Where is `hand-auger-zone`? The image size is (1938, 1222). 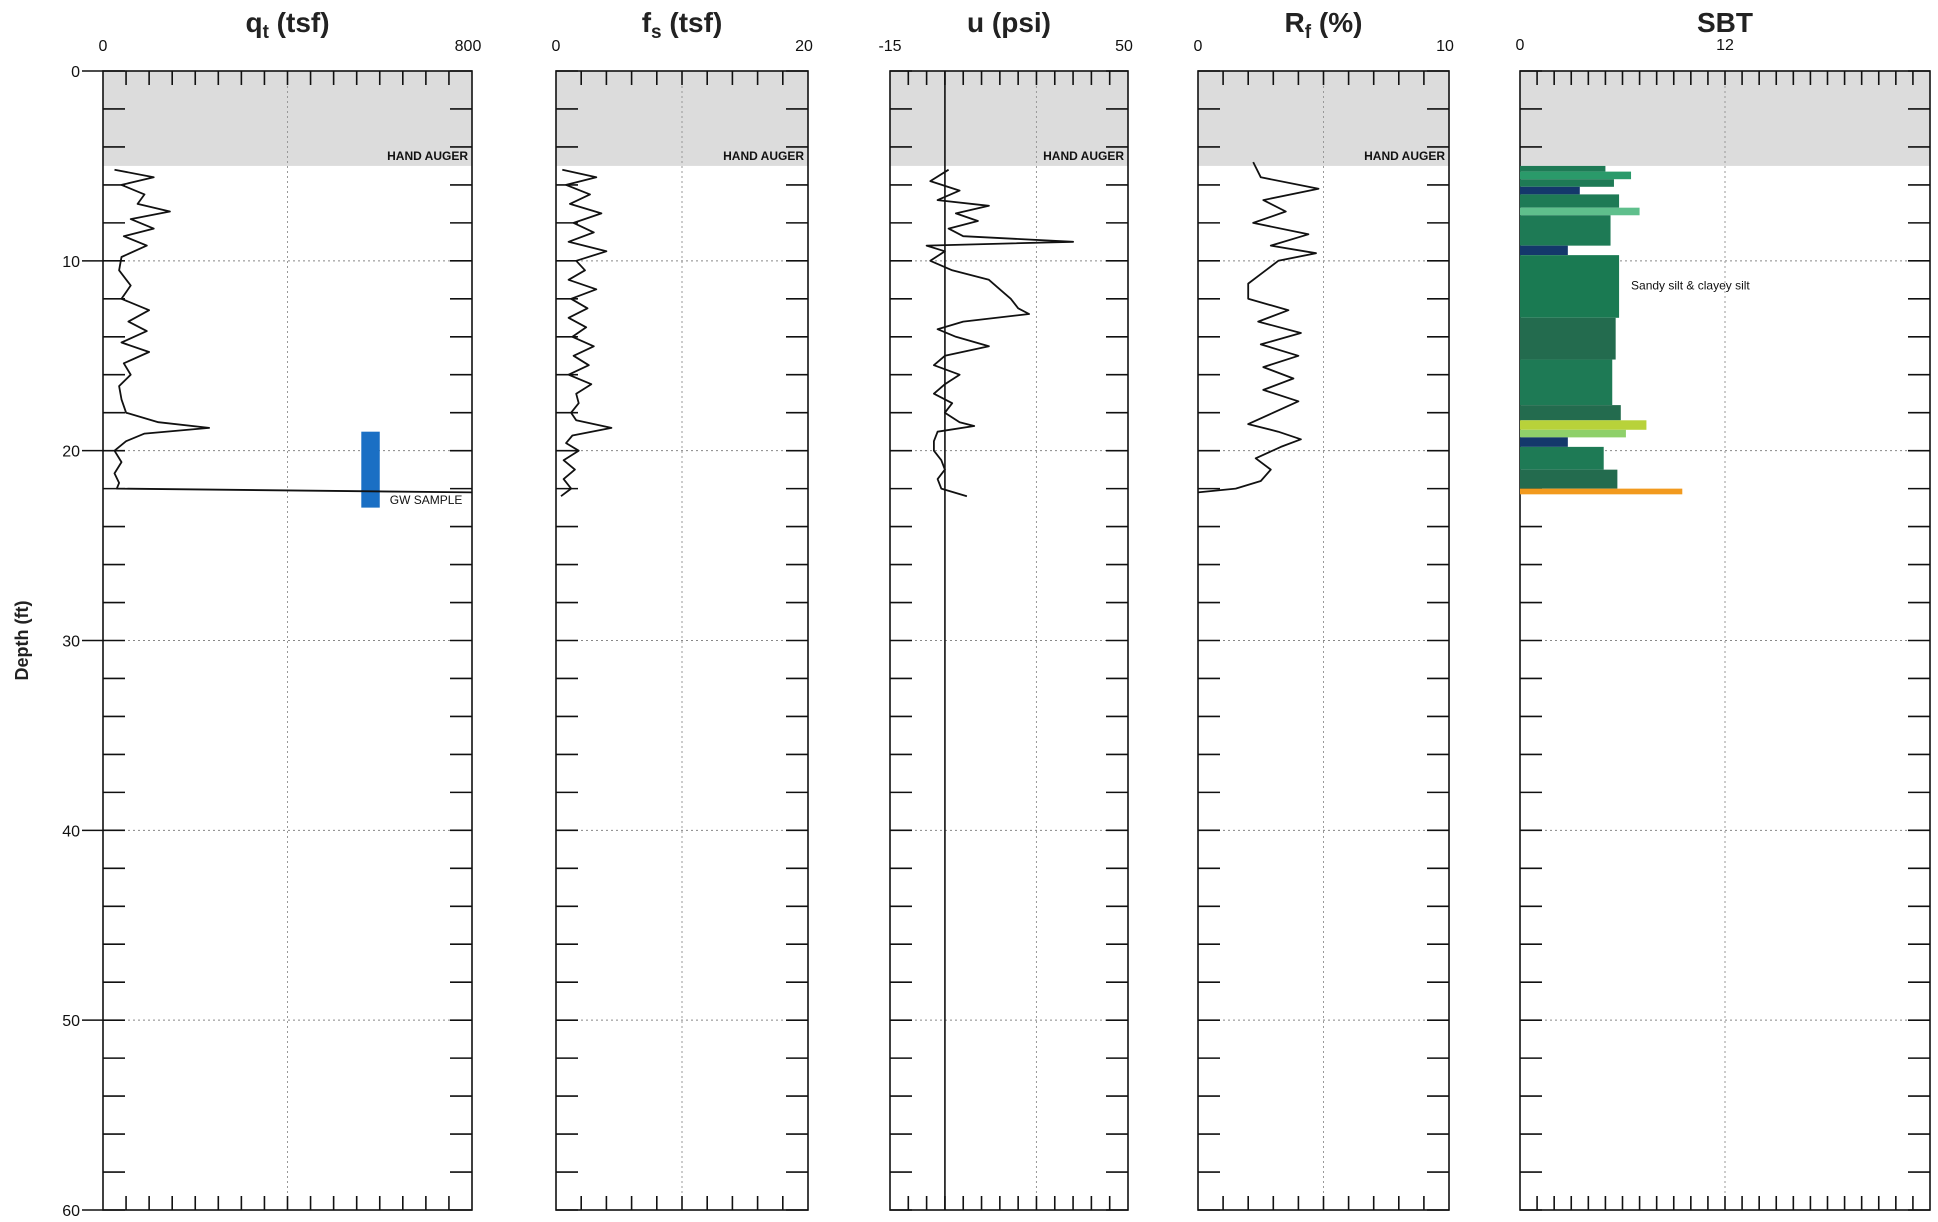
hand-auger-zone is located at coordinates (1009, 118).